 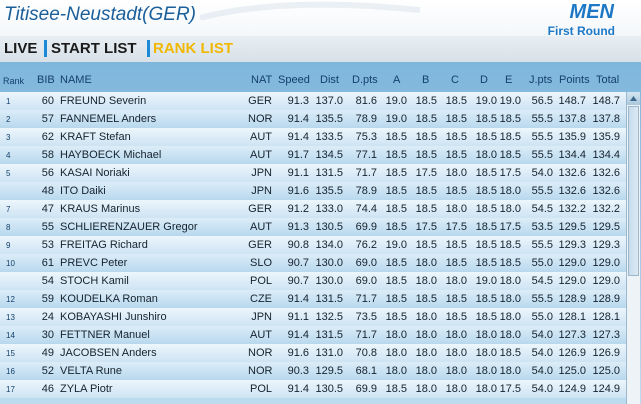 What do you see at coordinates (426, 371) in the screenshot?
I see `cell-b: 18.0` at bounding box center [426, 371].